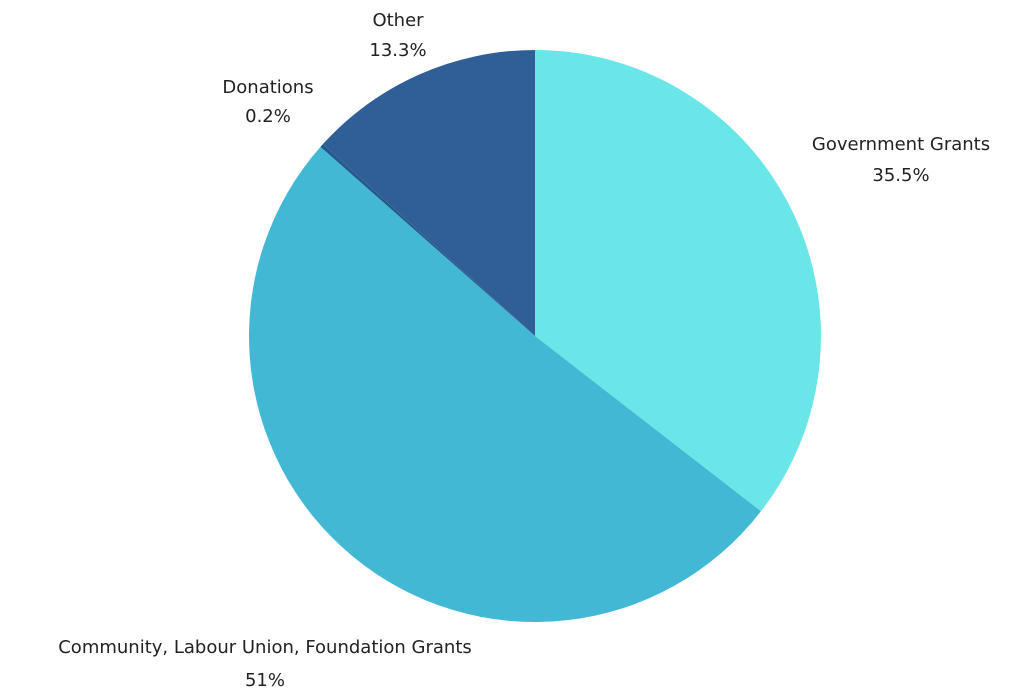 This screenshot has width=1016, height=692. I want to click on slice-value-other: 13.3%, so click(397, 50).